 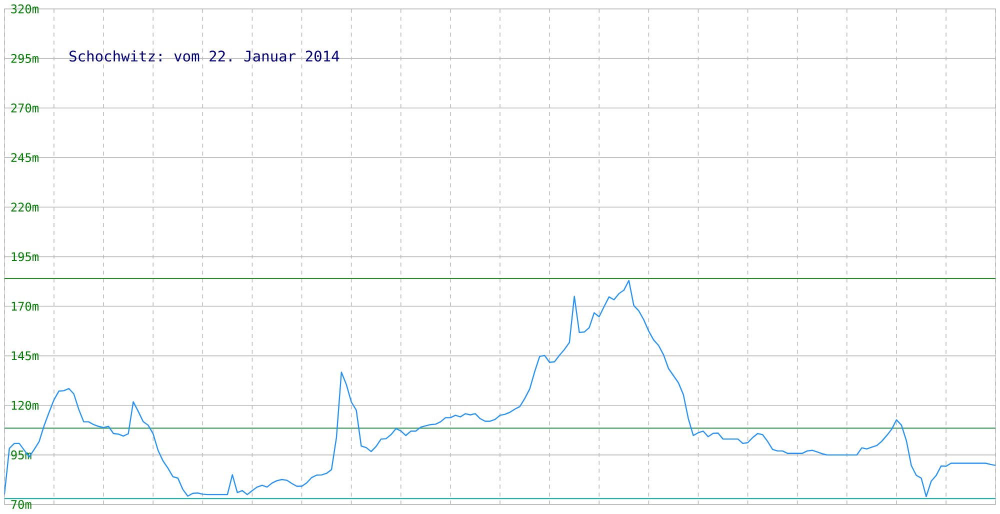 What do you see at coordinates (25, 306) in the screenshot?
I see `y-tick-label: 170m` at bounding box center [25, 306].